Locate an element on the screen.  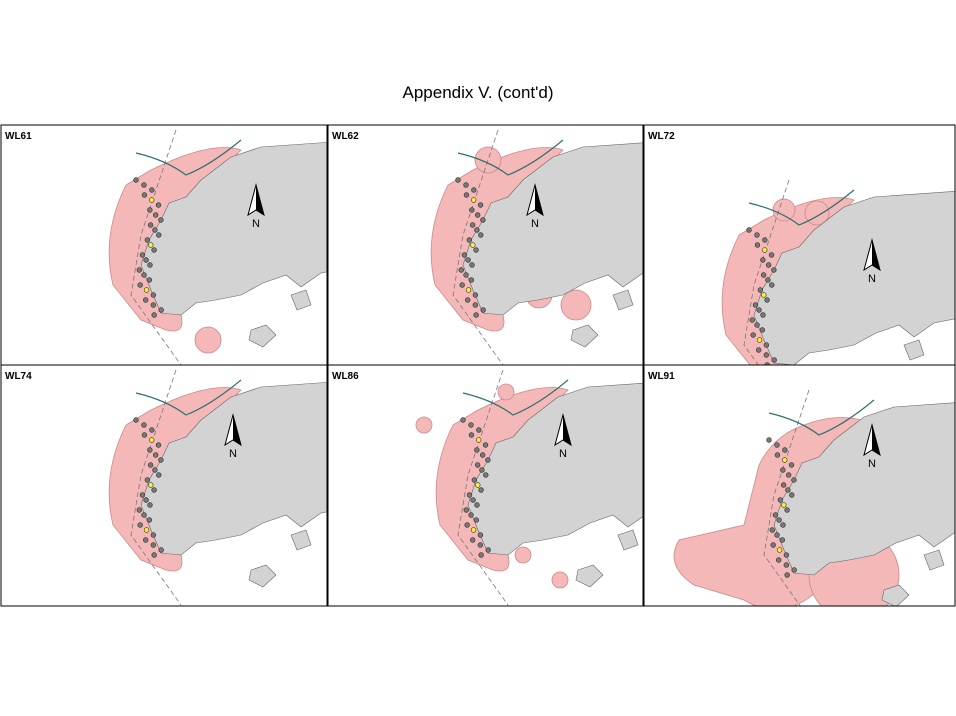
figure-title: Appendix V. (cont'd) is located at coordinates (478, 92).